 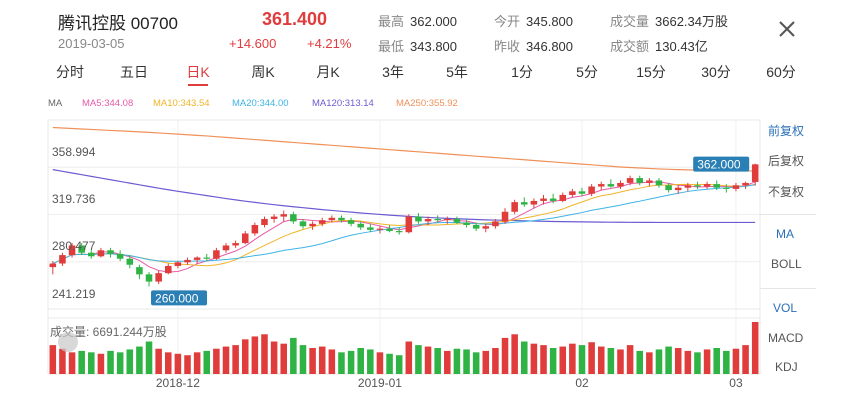 What do you see at coordinates (786, 367) in the screenshot?
I see `side-indicator-kdj: KDJ` at bounding box center [786, 367].